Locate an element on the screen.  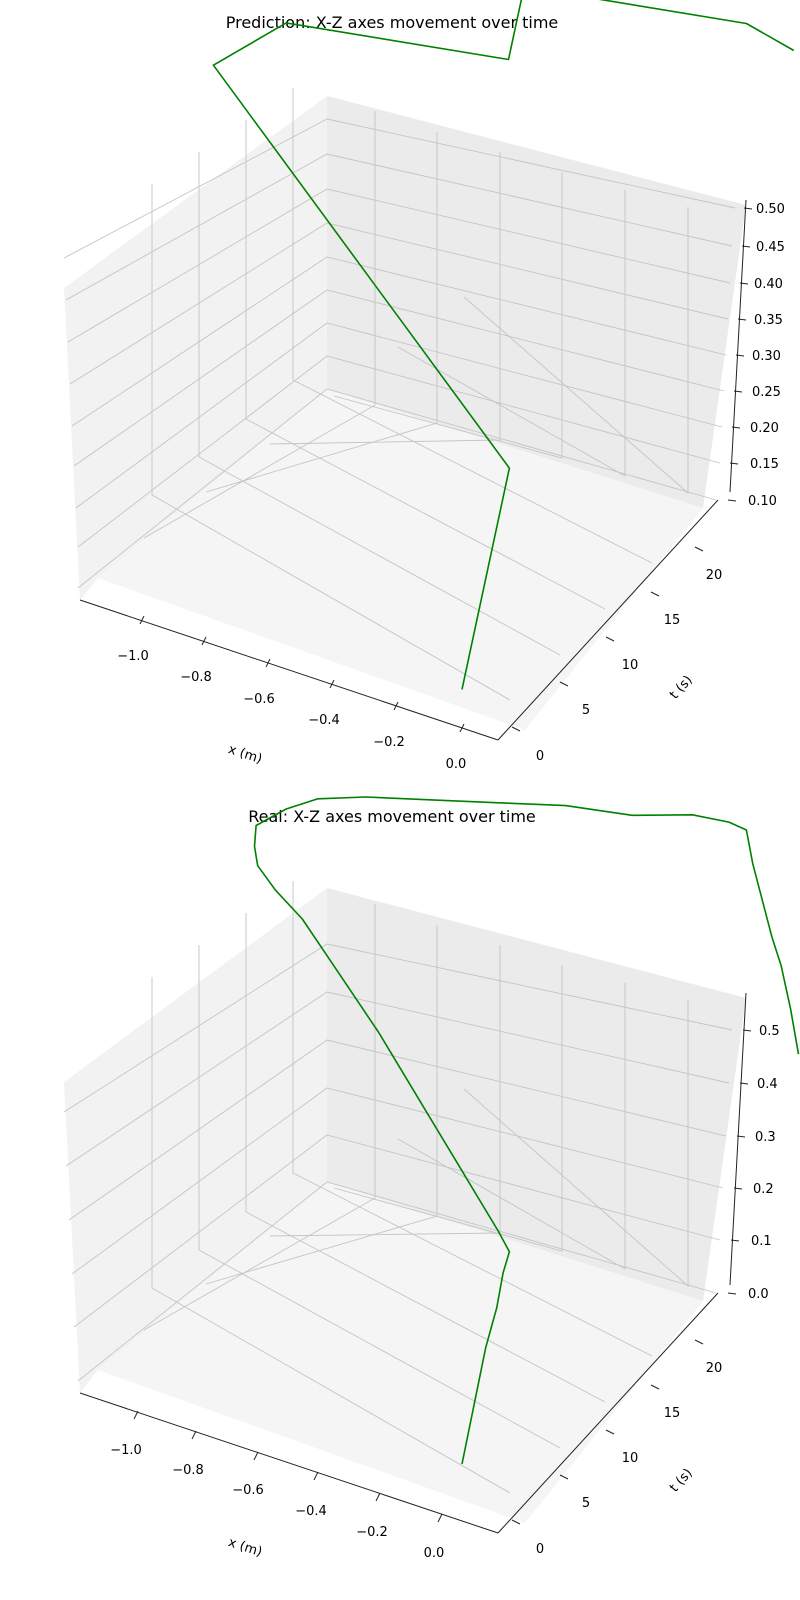
z-tick-label: 0.40 is located at coordinates (768, 284).